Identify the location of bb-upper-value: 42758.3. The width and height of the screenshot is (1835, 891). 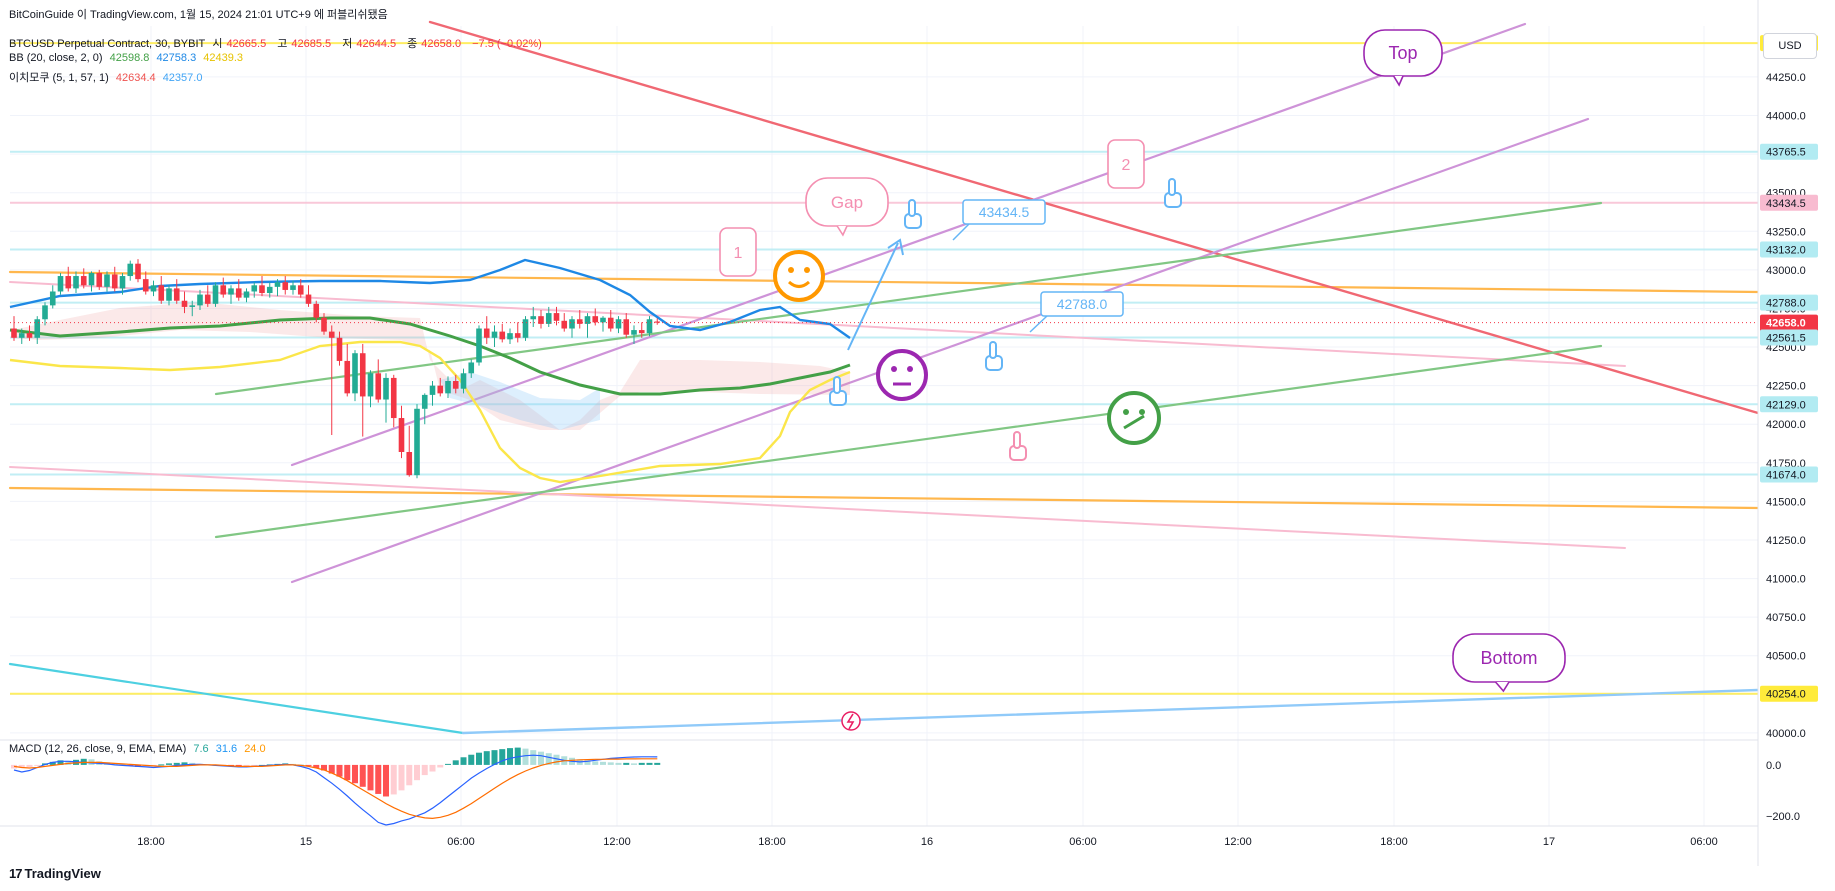
(176, 58).